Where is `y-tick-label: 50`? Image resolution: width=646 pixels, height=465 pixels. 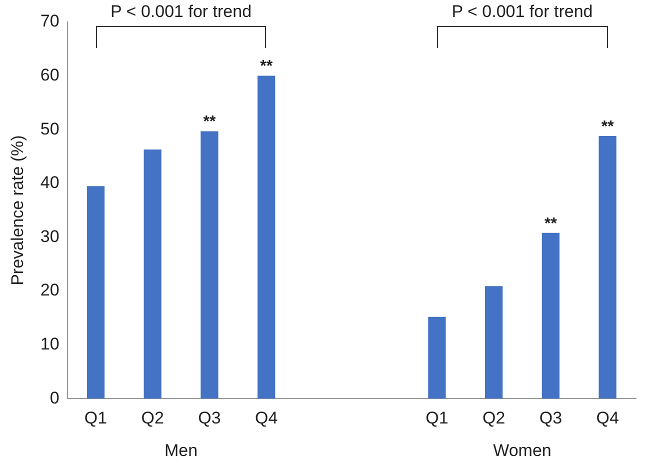 y-tick-label: 50 is located at coordinates (50, 128).